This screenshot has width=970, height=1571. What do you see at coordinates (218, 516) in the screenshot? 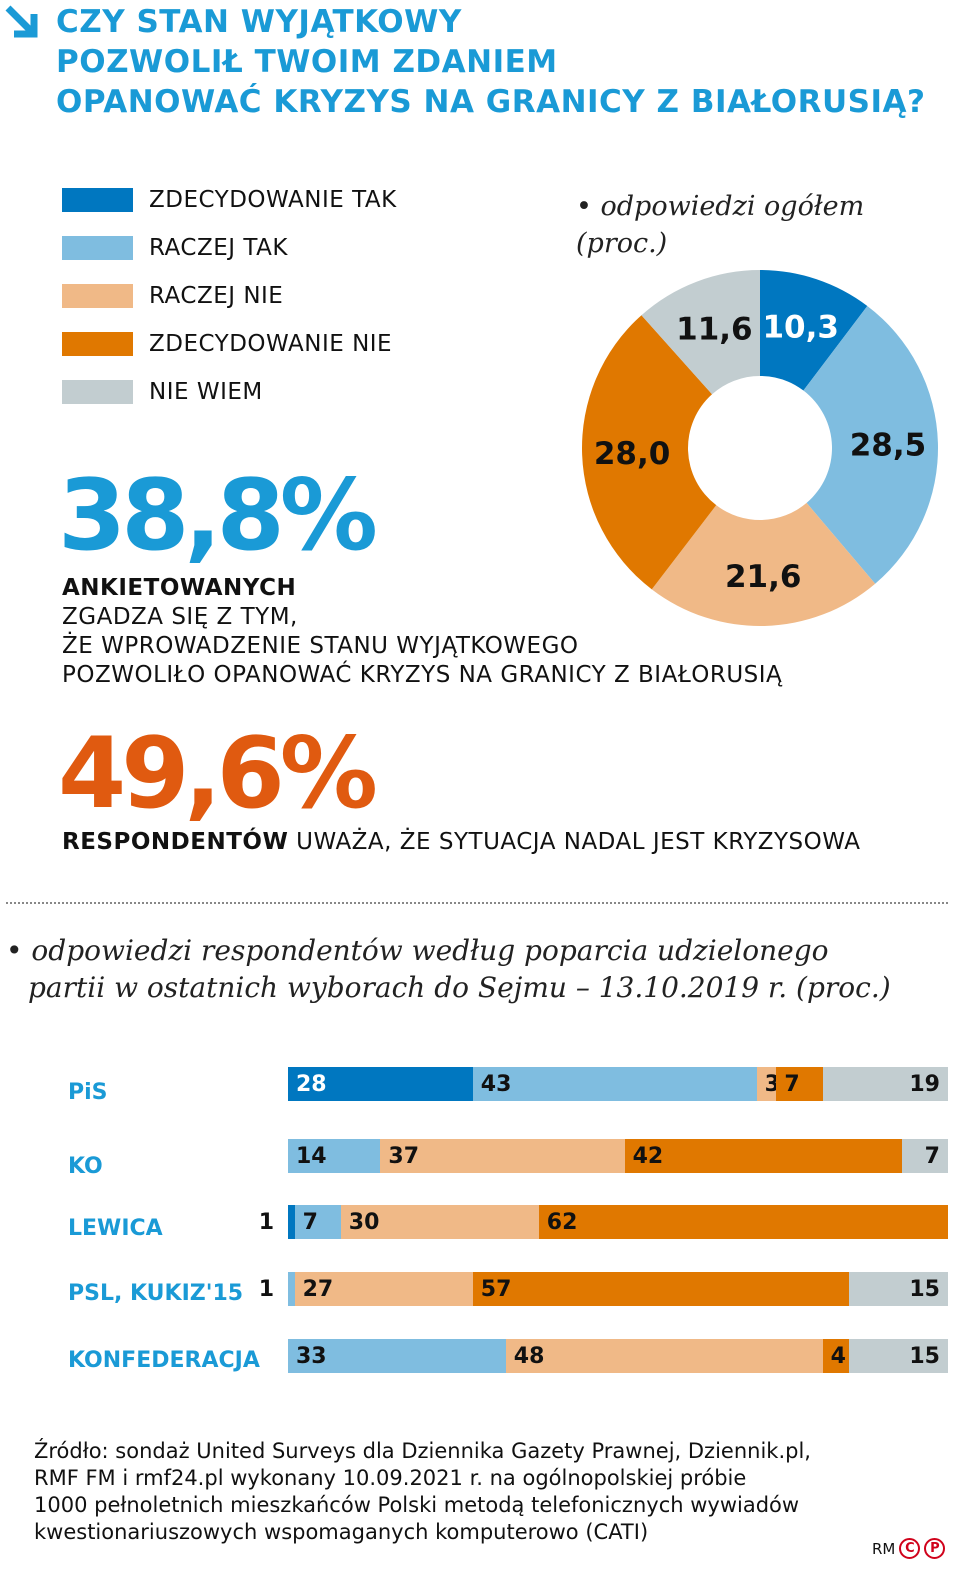
I see `stat1-value: 38,8%` at bounding box center [218, 516].